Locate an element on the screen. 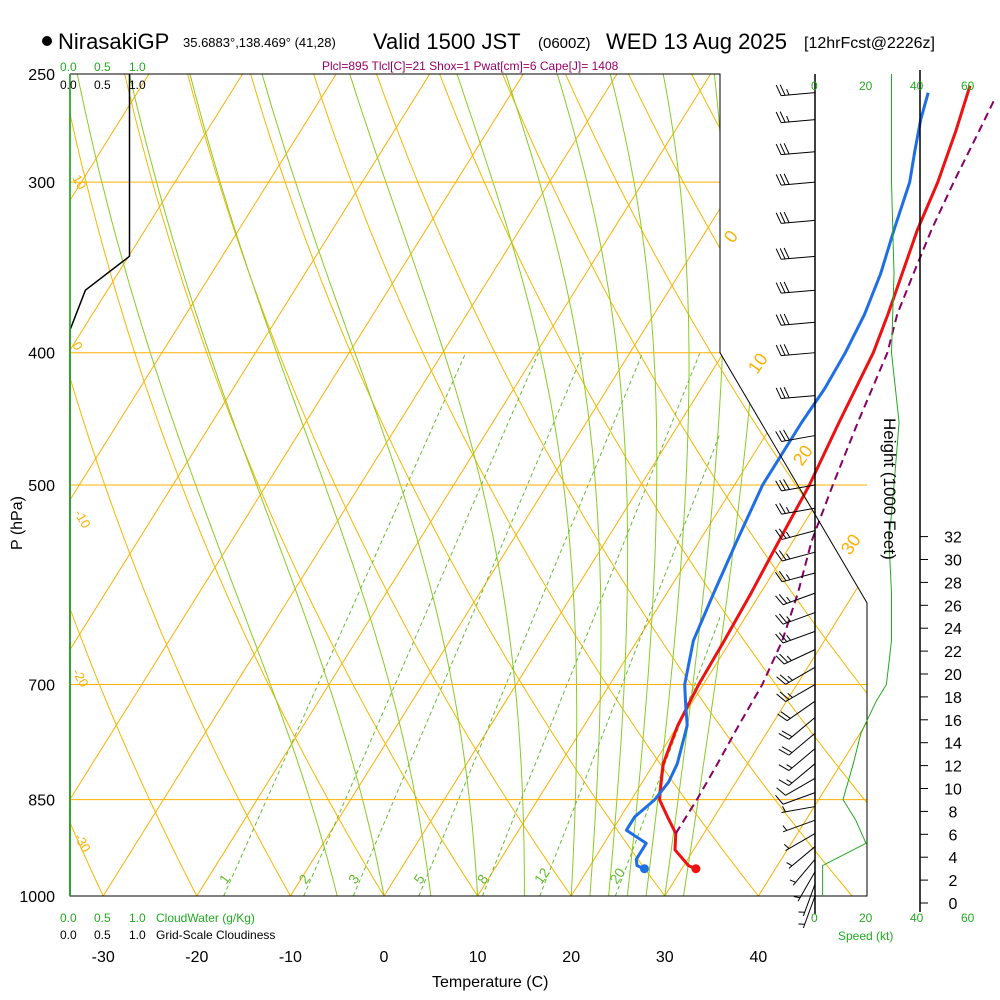  valid-time: Valid 1500 JST is located at coordinates (447, 41).